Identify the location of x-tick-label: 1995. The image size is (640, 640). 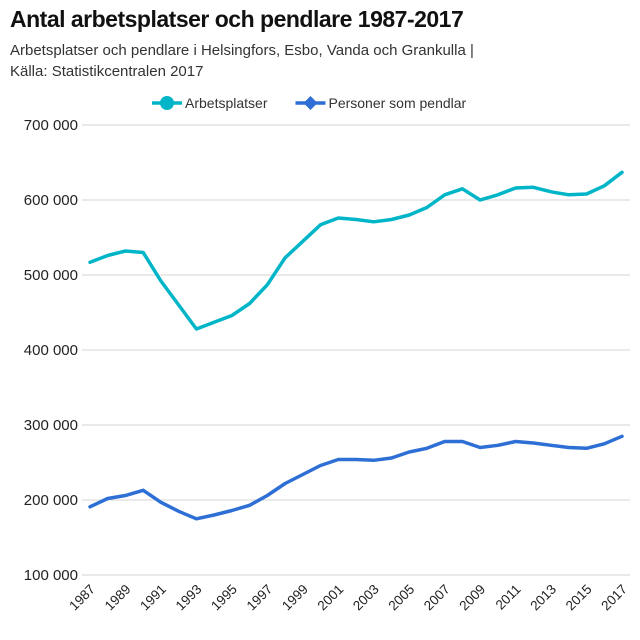
(224, 598).